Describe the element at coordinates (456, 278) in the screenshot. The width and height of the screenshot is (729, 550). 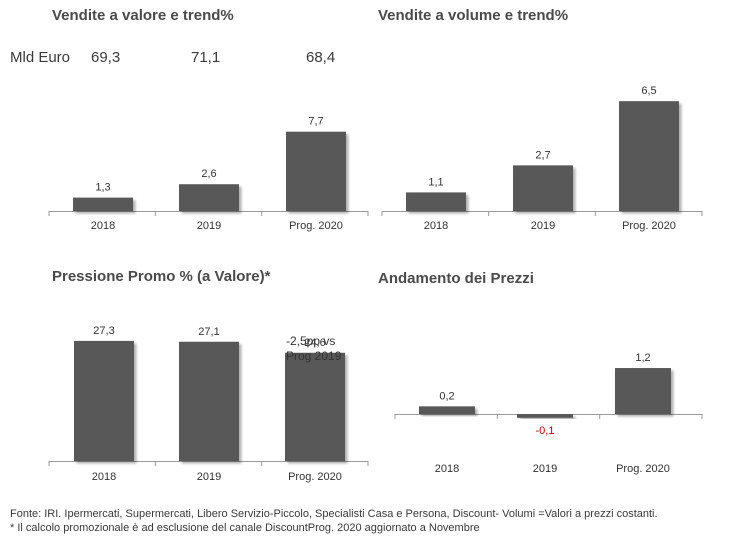
I see `chart-title-andamento-prezzi: Andamento dei Prezzi` at that location.